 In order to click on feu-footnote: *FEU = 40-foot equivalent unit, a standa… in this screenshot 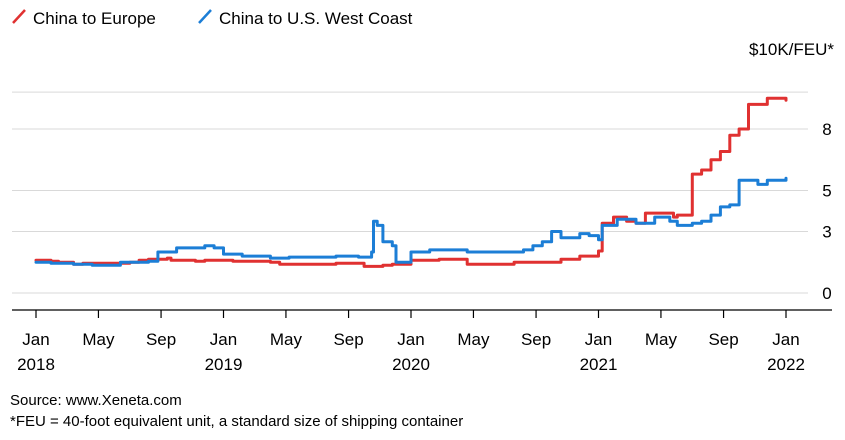, I will do `click(236, 421)`.